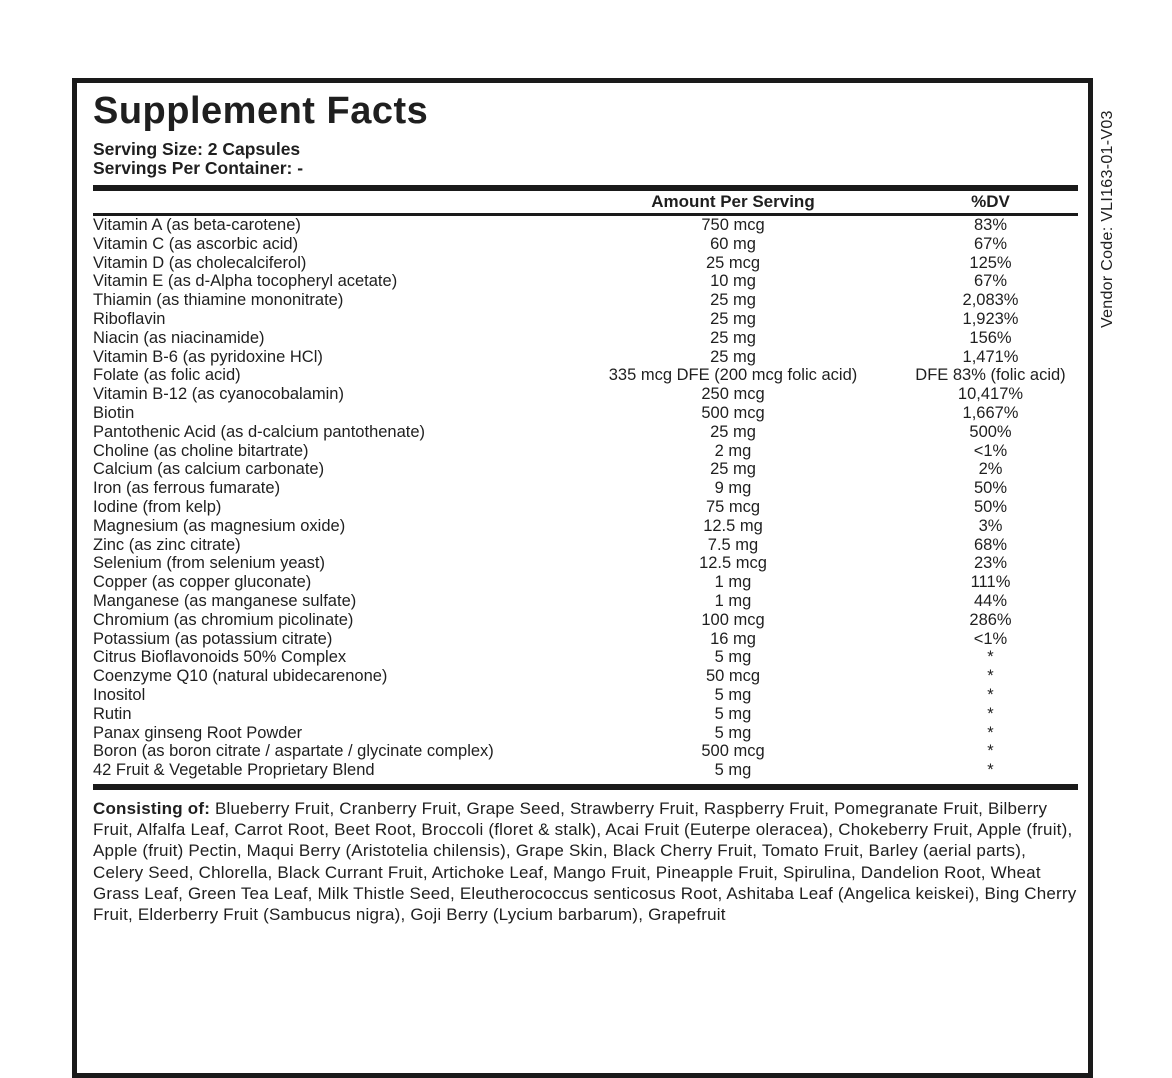 The image size is (1172, 1078). Describe the element at coordinates (167, 544) in the screenshot. I see `nutrient-name: Zinc (as zinc citrate)` at that location.